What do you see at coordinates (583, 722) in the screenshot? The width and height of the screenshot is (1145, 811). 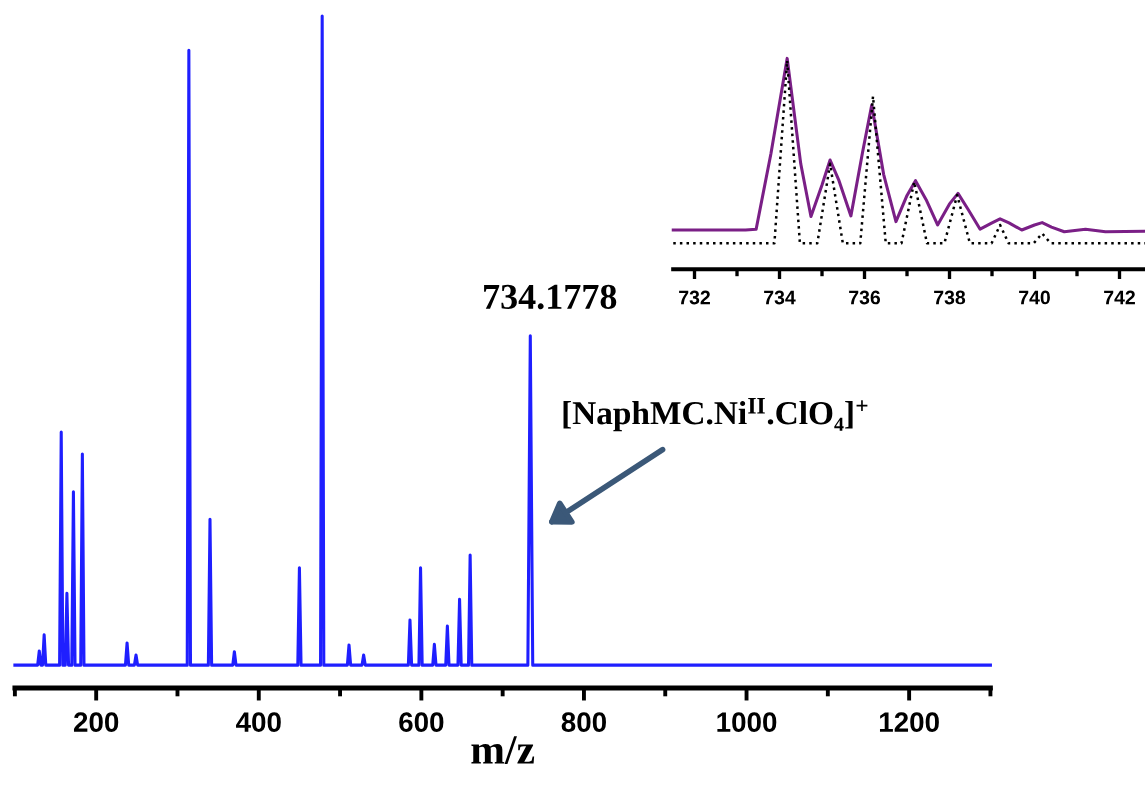 I see `x-tick-label: 800` at bounding box center [583, 722].